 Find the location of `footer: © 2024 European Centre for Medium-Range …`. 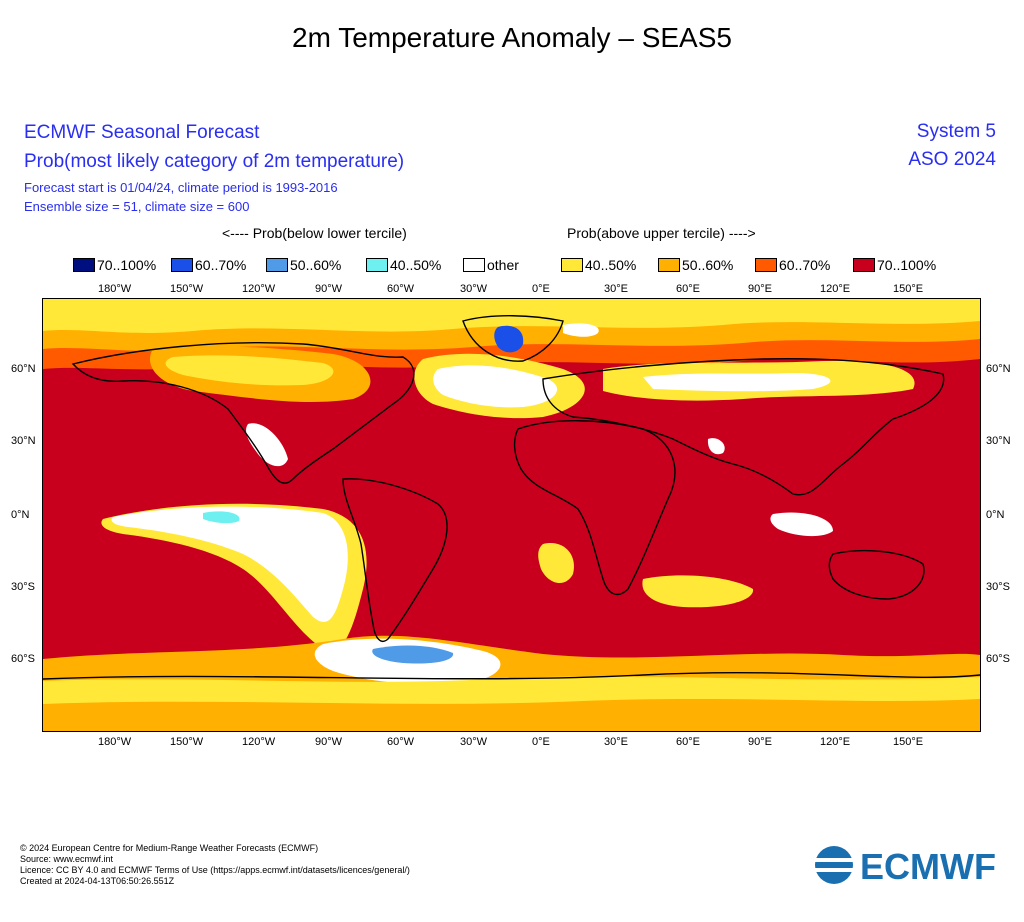

footer: © 2024 European Centre for Medium-Range … is located at coordinates (215, 865).